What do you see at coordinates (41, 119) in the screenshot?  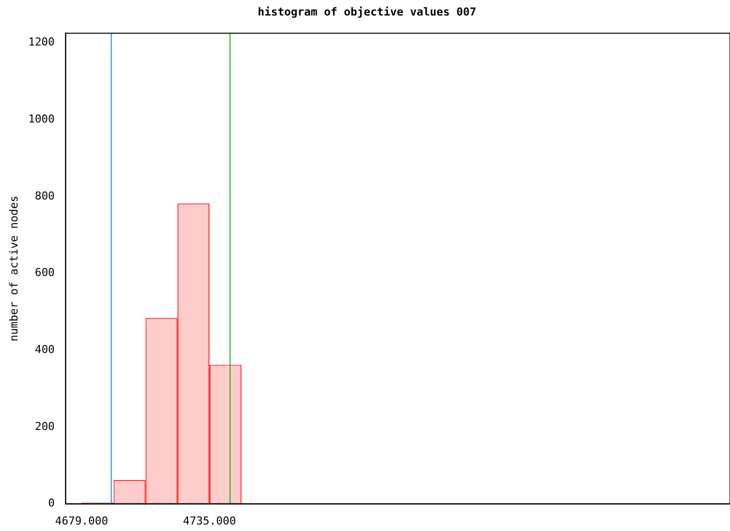 I see `y-tick-label: 1000` at bounding box center [41, 119].